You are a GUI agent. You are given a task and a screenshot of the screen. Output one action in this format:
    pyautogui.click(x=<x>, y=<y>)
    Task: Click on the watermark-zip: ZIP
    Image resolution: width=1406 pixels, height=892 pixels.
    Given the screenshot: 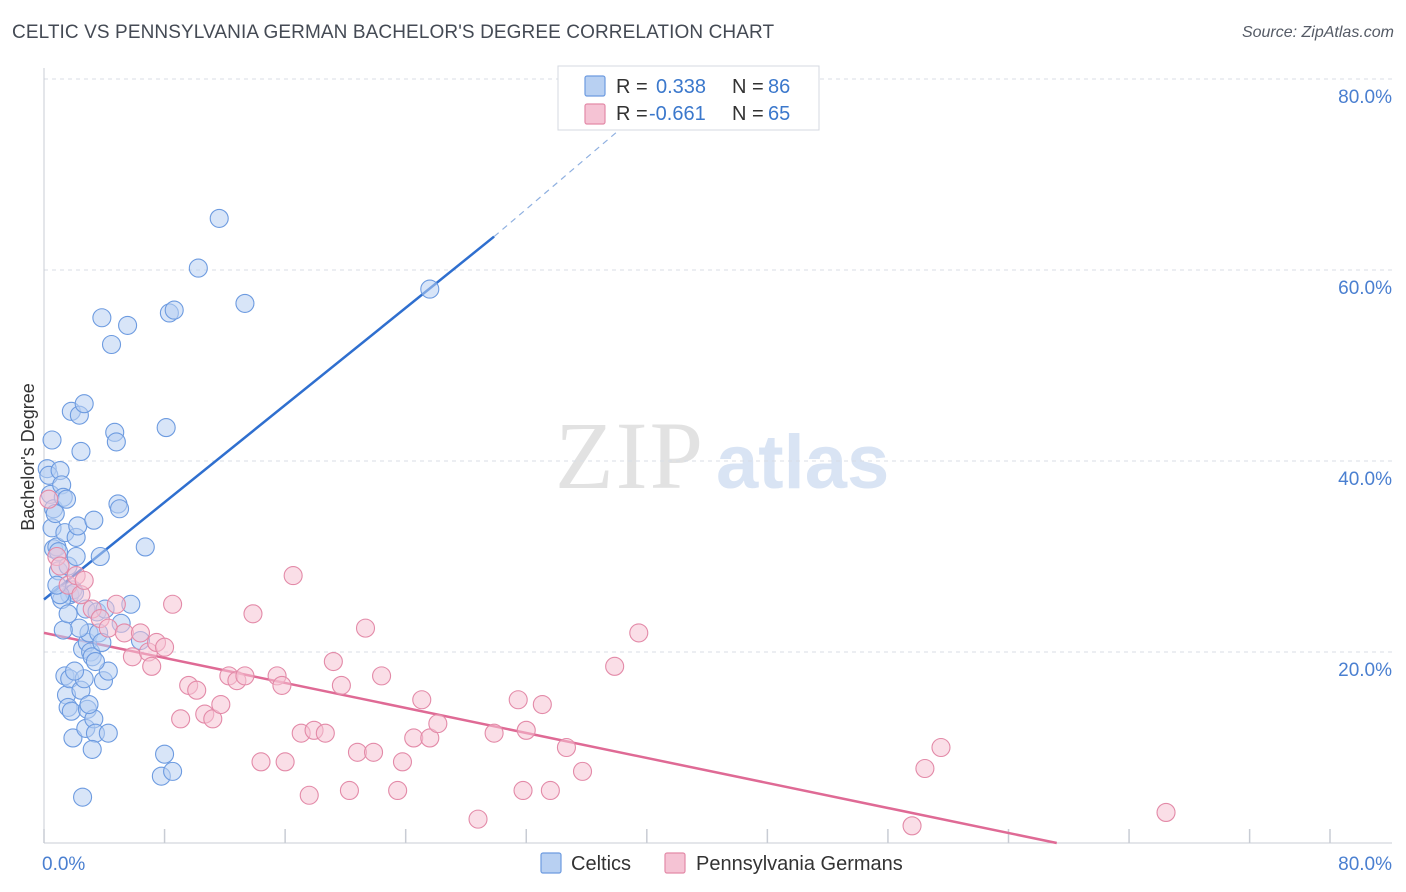 What is the action you would take?
    pyautogui.click(x=630, y=455)
    